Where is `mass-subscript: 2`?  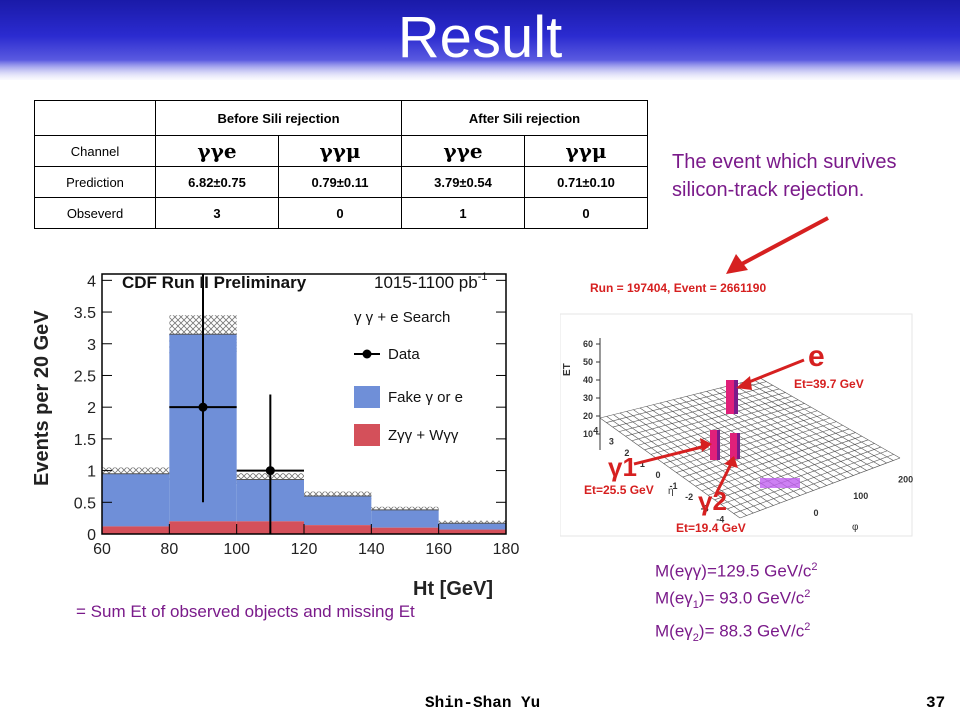
mass-subscript: 2 is located at coordinates (695, 637).